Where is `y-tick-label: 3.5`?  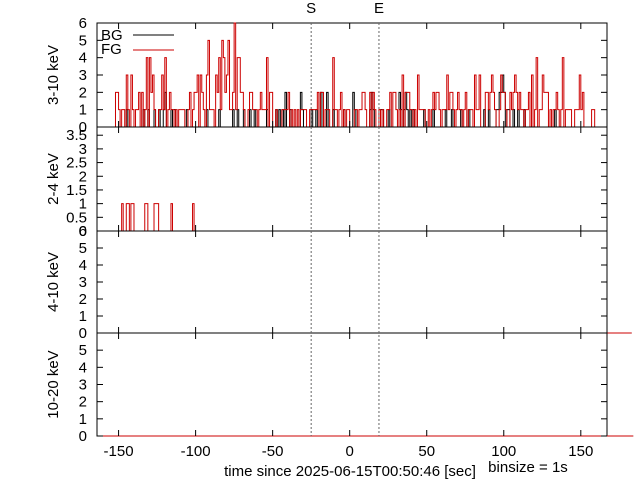
y-tick-label: 3.5 is located at coordinates (76, 135).